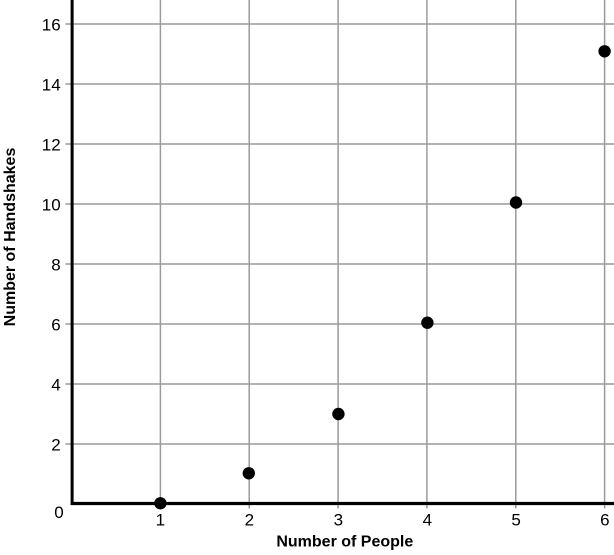 Image resolution: width=614 pixels, height=555 pixels. I want to click on svg-text: 5, so click(515, 519).